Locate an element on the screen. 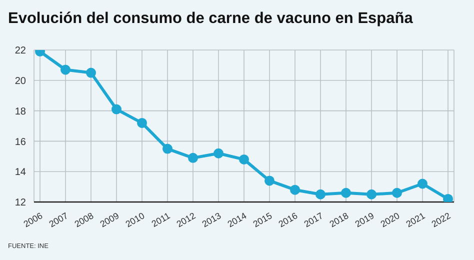 The width and height of the screenshot is (474, 260). x-tick-label: 2017 is located at coordinates (313, 220).